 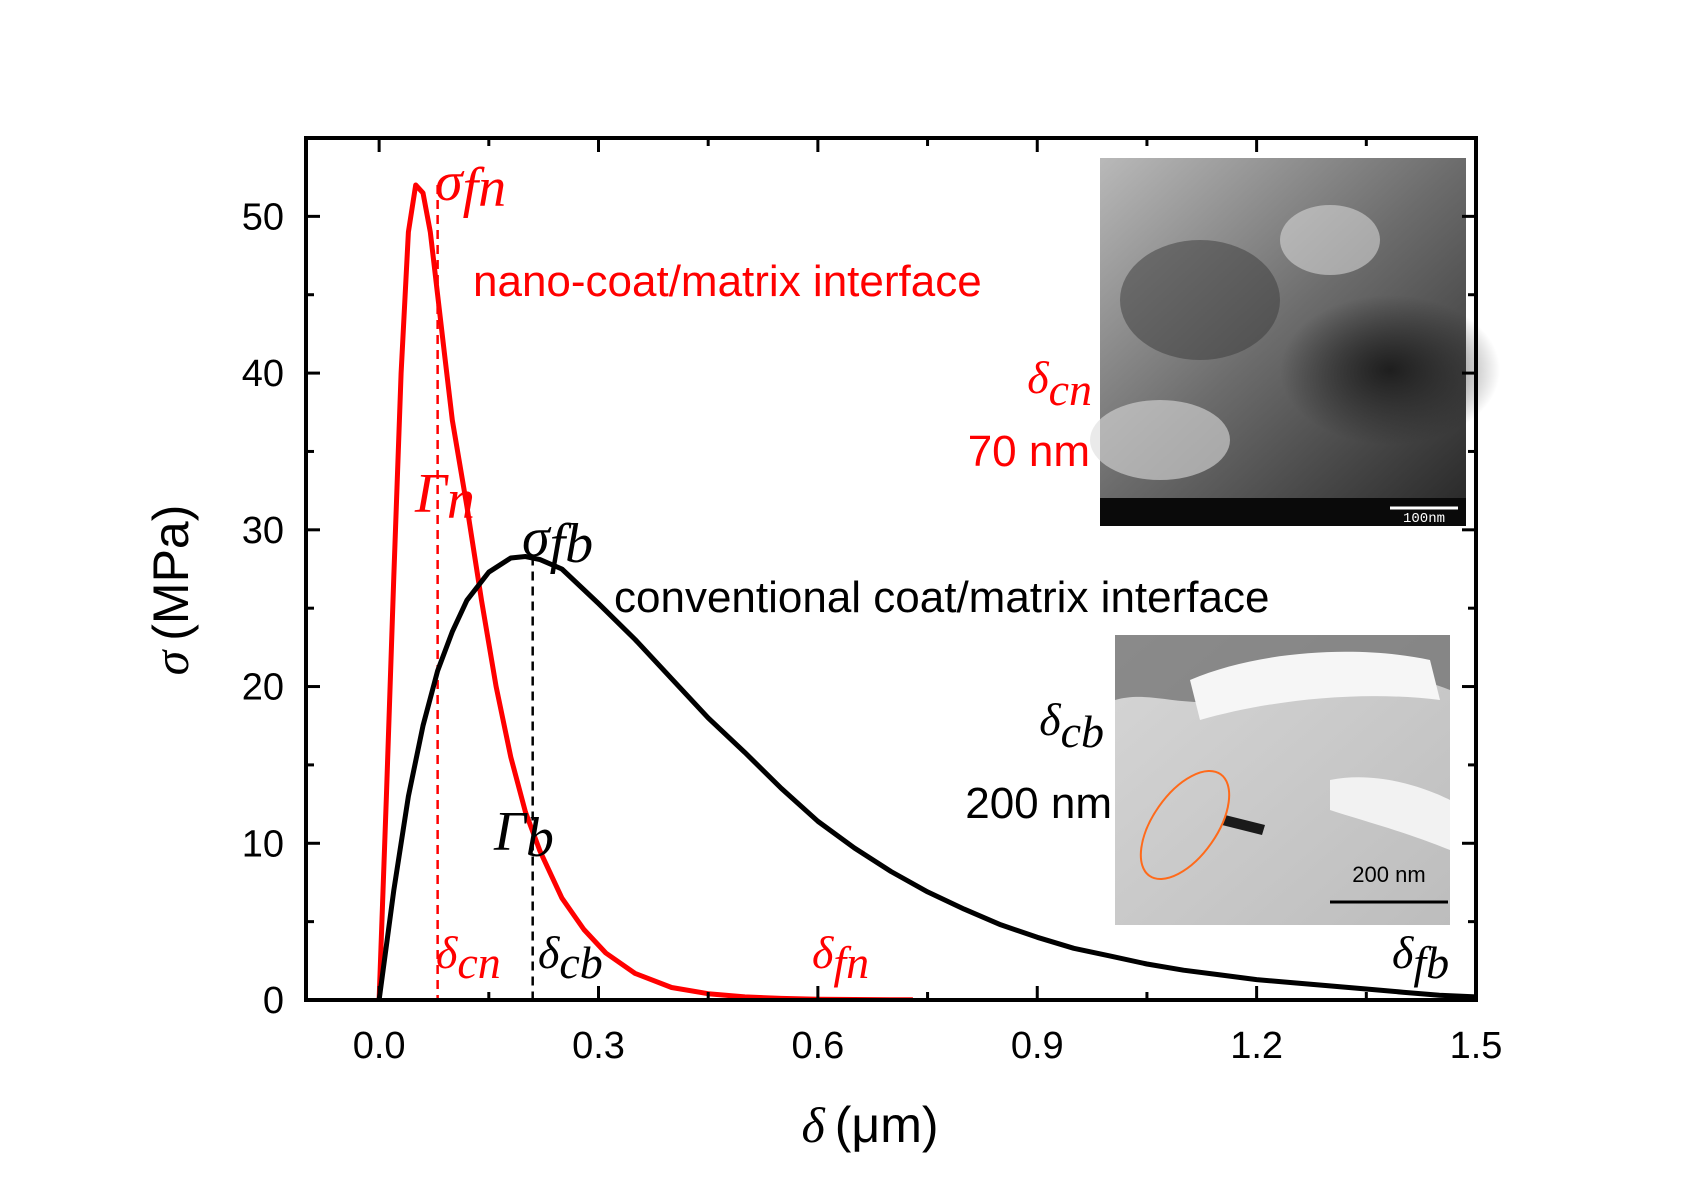 I want to click on delta-fn-label: δfn, so click(x=840, y=957).